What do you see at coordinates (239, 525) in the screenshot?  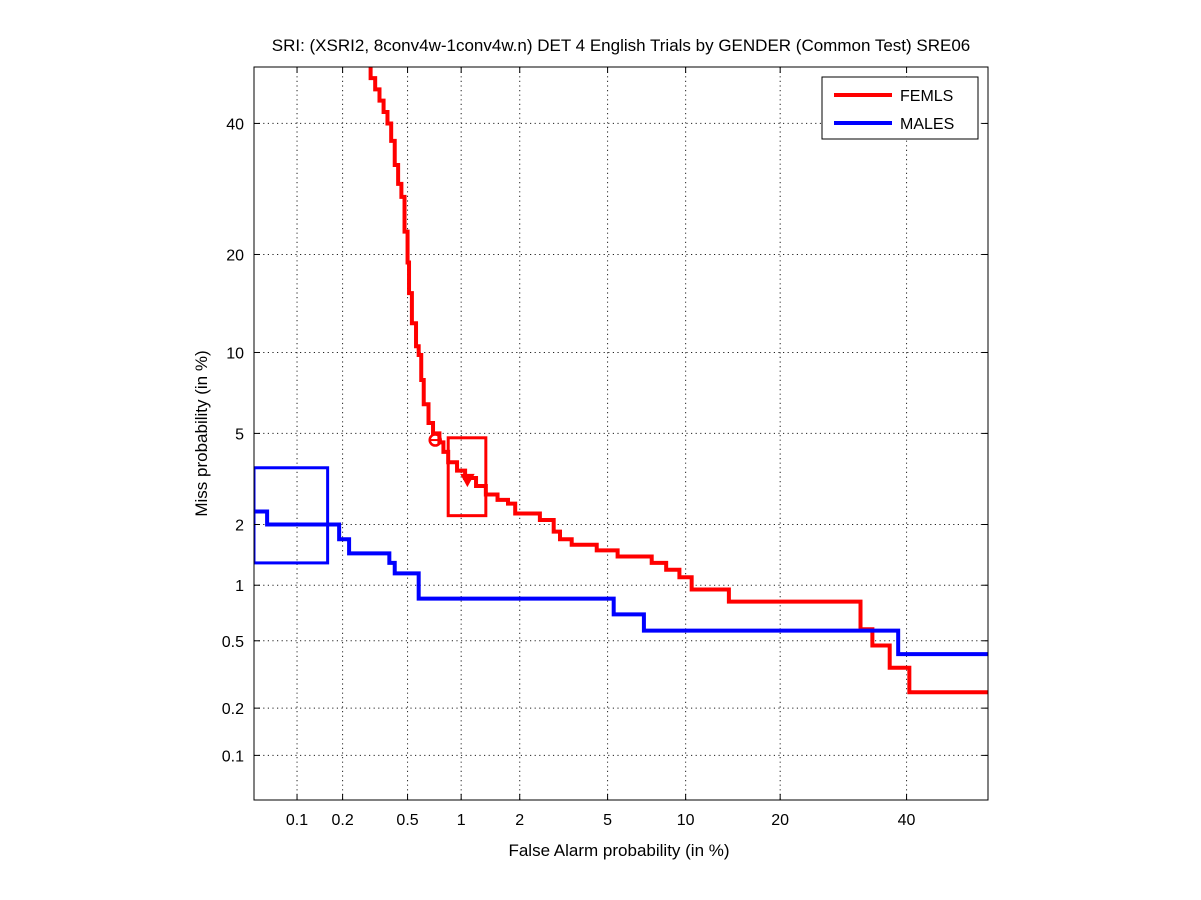 I see `y-tick-label: 2` at bounding box center [239, 525].